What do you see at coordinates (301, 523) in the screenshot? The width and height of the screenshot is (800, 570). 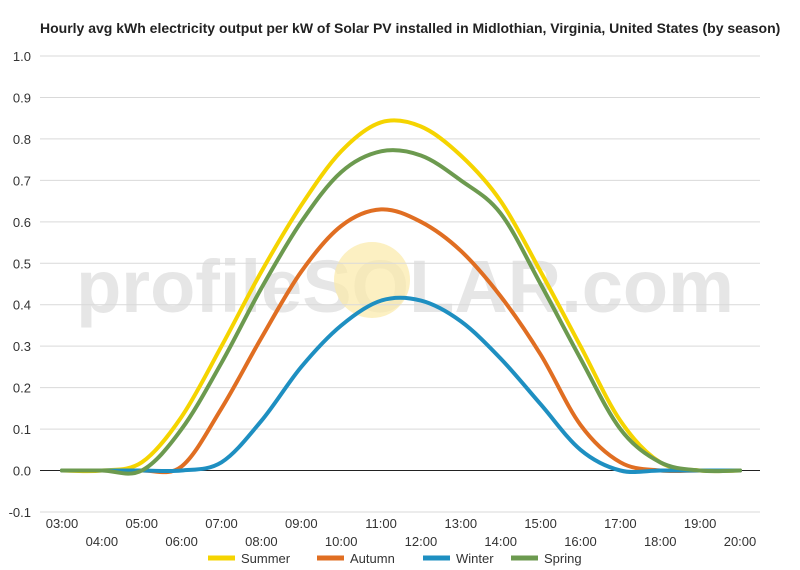 I see `x-tick-label: 09:00` at bounding box center [301, 523].